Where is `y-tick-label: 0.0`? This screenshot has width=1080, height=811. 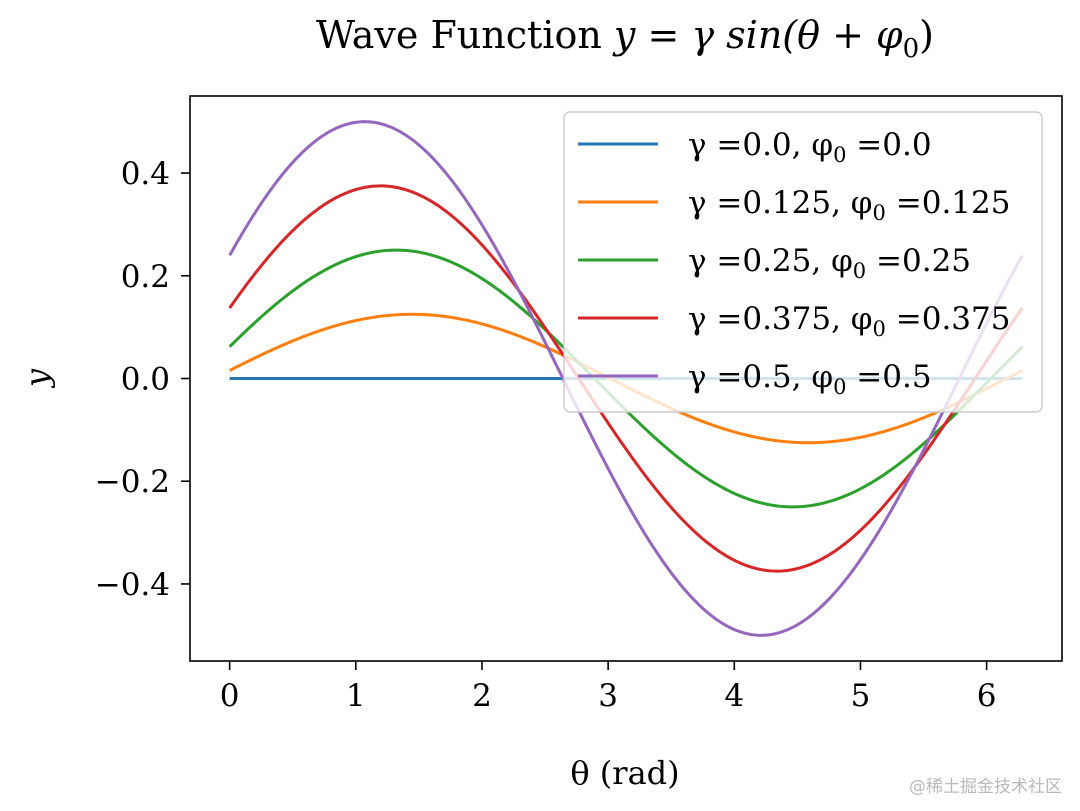
y-tick-label: 0.0 is located at coordinates (145, 380).